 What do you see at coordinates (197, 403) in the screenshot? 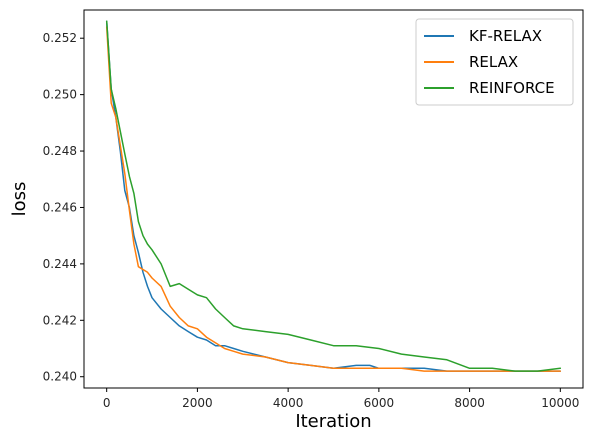
I see `x-tick-label: 2000` at bounding box center [197, 403].